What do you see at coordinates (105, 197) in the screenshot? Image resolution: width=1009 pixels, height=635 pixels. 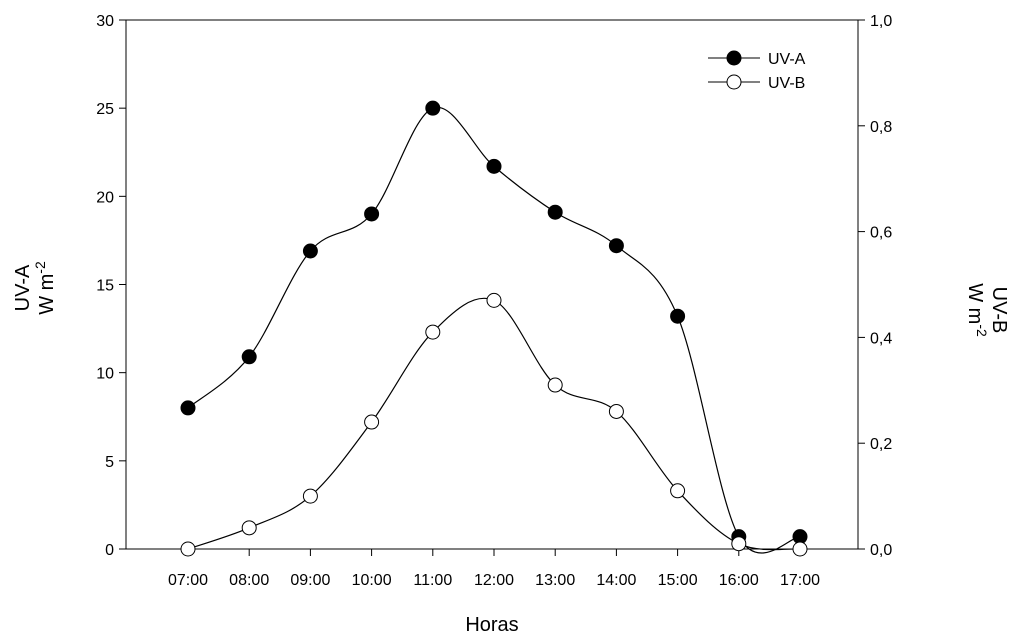 I see `left-tick-label: 20` at bounding box center [105, 197].